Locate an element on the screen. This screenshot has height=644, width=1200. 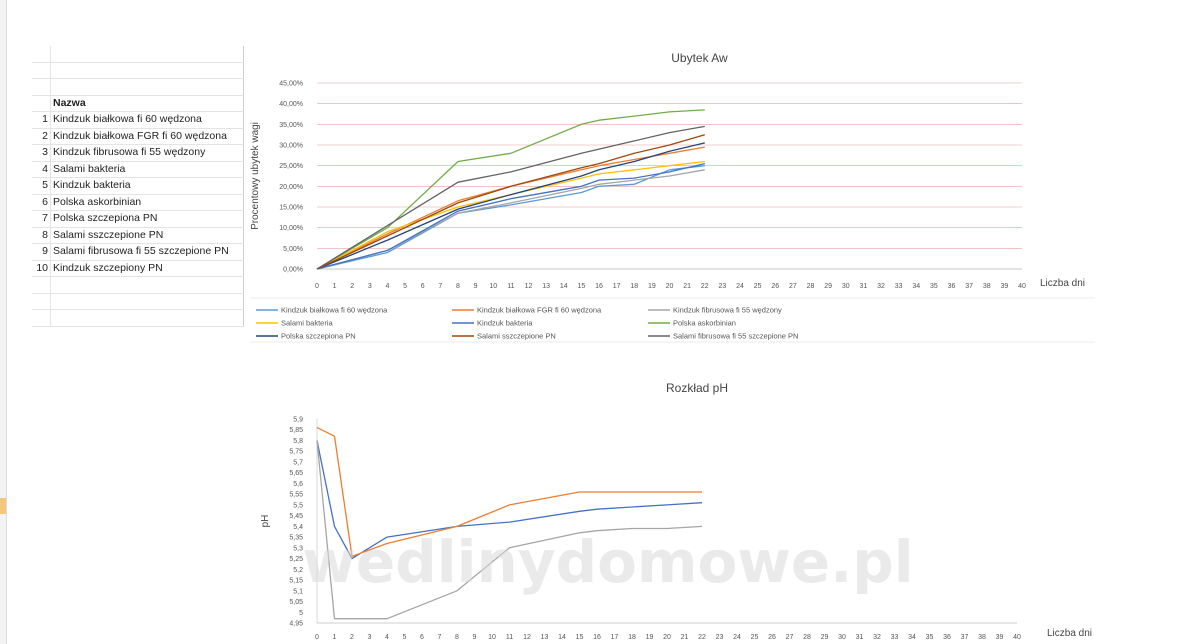
product-name-cell: Nazwa is located at coordinates (147, 103).